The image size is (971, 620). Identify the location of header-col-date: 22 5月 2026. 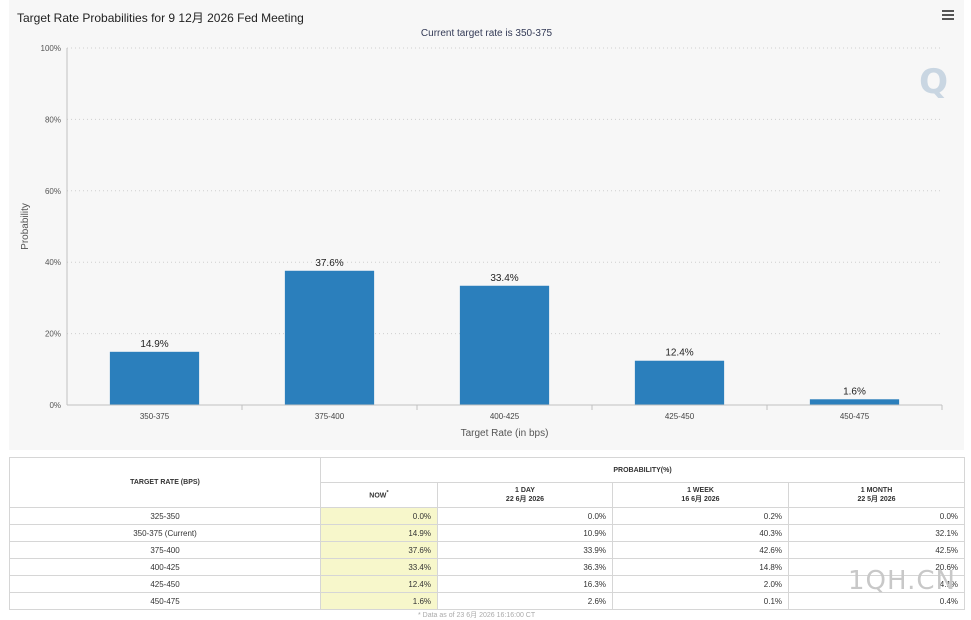
(876, 499).